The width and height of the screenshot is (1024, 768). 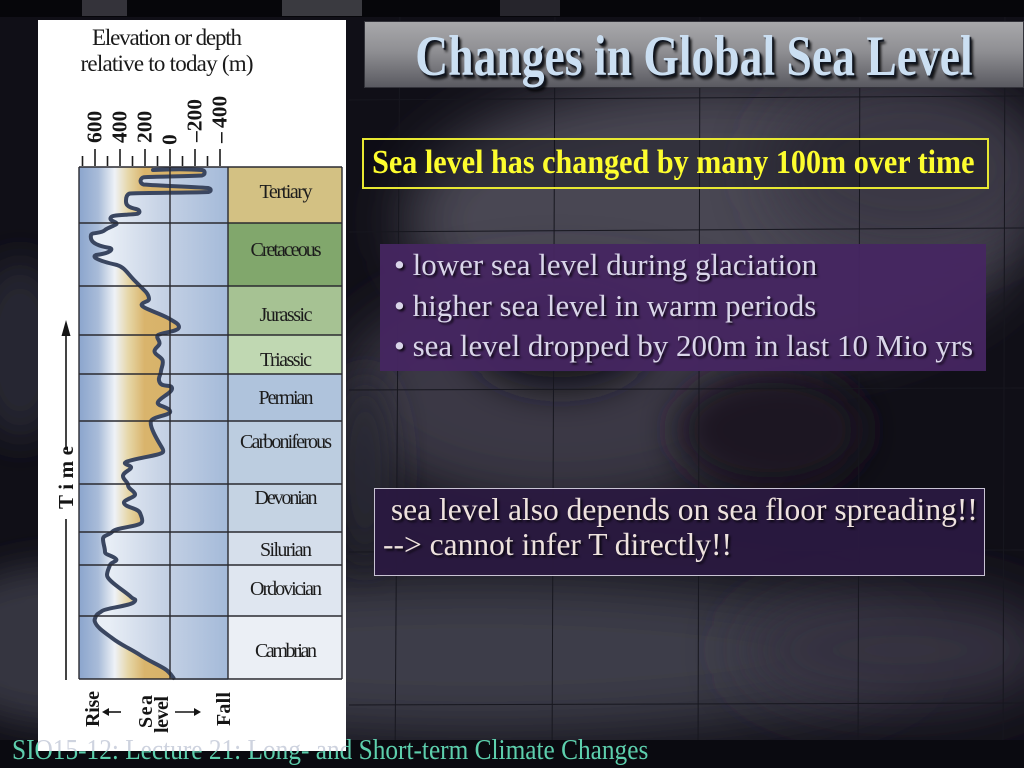 What do you see at coordinates (167, 63) in the screenshot?
I see `svg-text: relative to today (m)` at bounding box center [167, 63].